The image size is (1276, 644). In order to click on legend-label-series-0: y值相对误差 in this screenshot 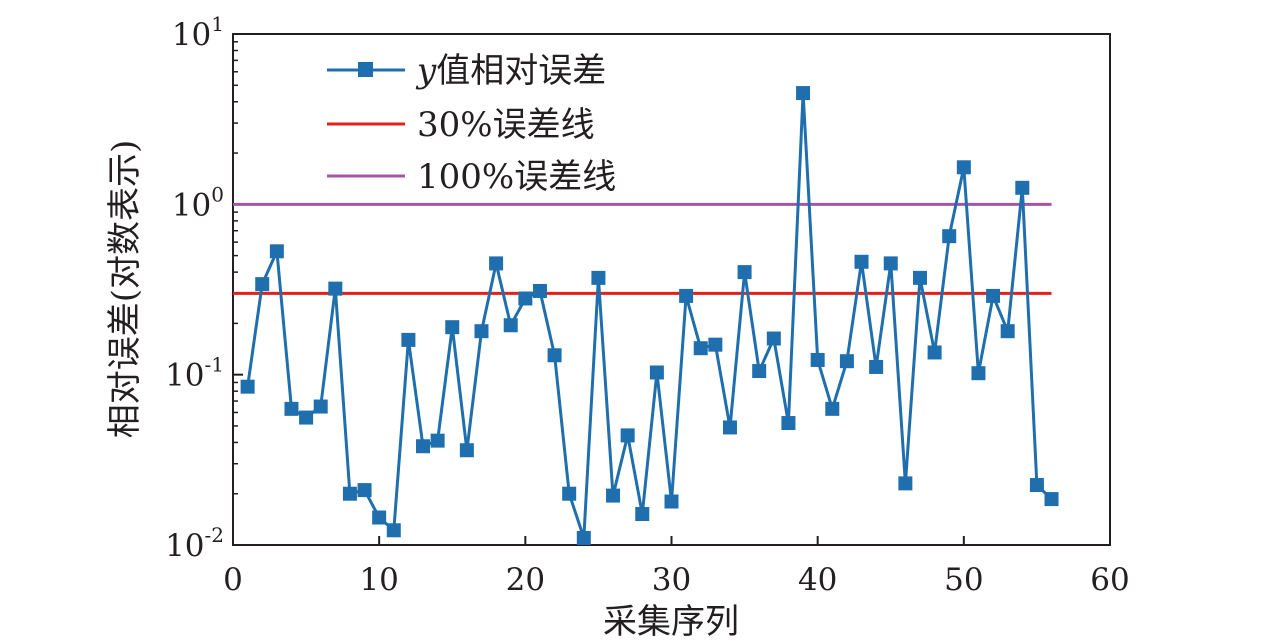, I will do `click(510, 71)`.